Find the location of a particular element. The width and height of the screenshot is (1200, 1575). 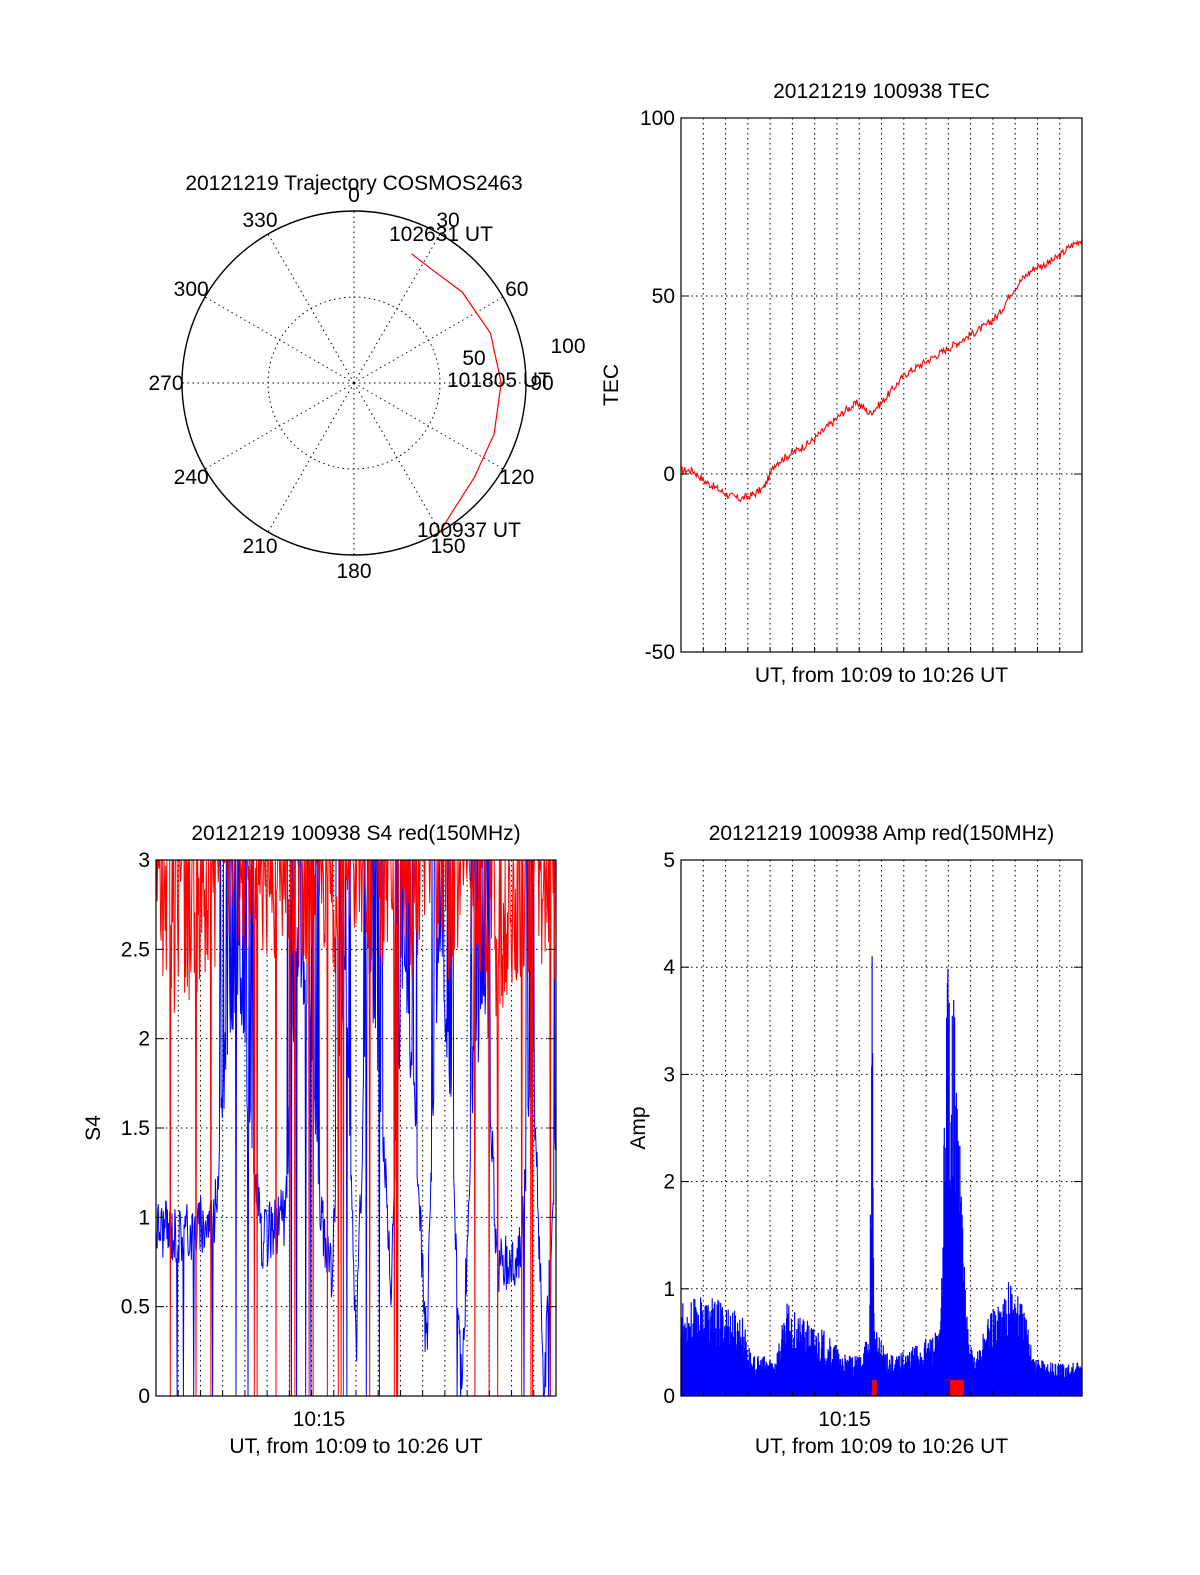

y-axis-label: Amp is located at coordinates (638, 1127).